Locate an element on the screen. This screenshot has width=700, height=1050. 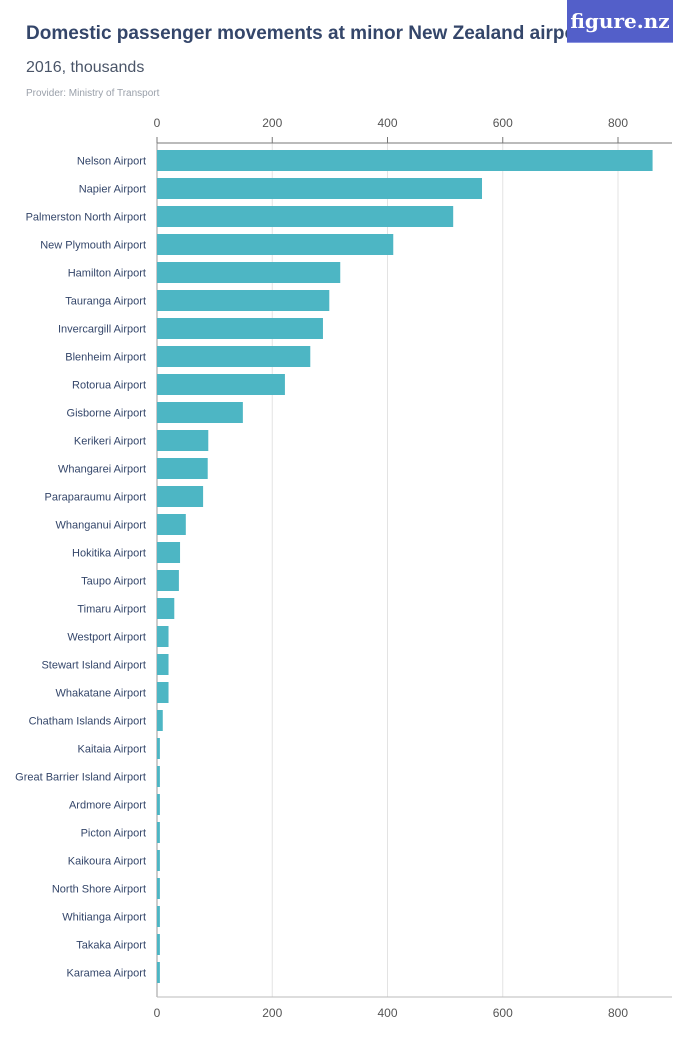
category-label: Nelson Airport is located at coordinates (111, 162).